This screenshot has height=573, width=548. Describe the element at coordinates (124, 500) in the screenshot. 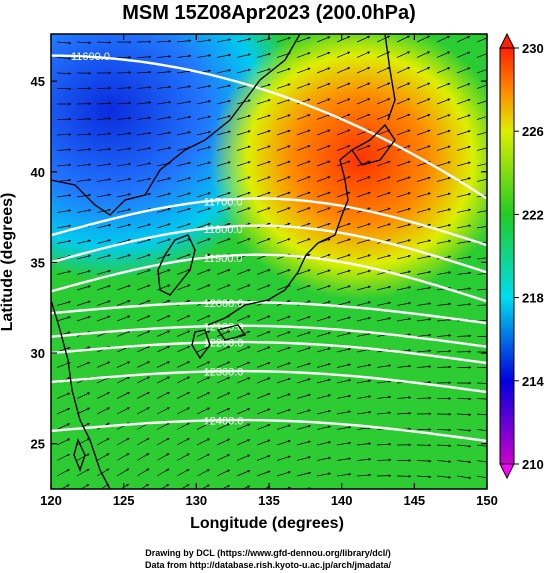

I see `x-tick-label: 125` at that location.